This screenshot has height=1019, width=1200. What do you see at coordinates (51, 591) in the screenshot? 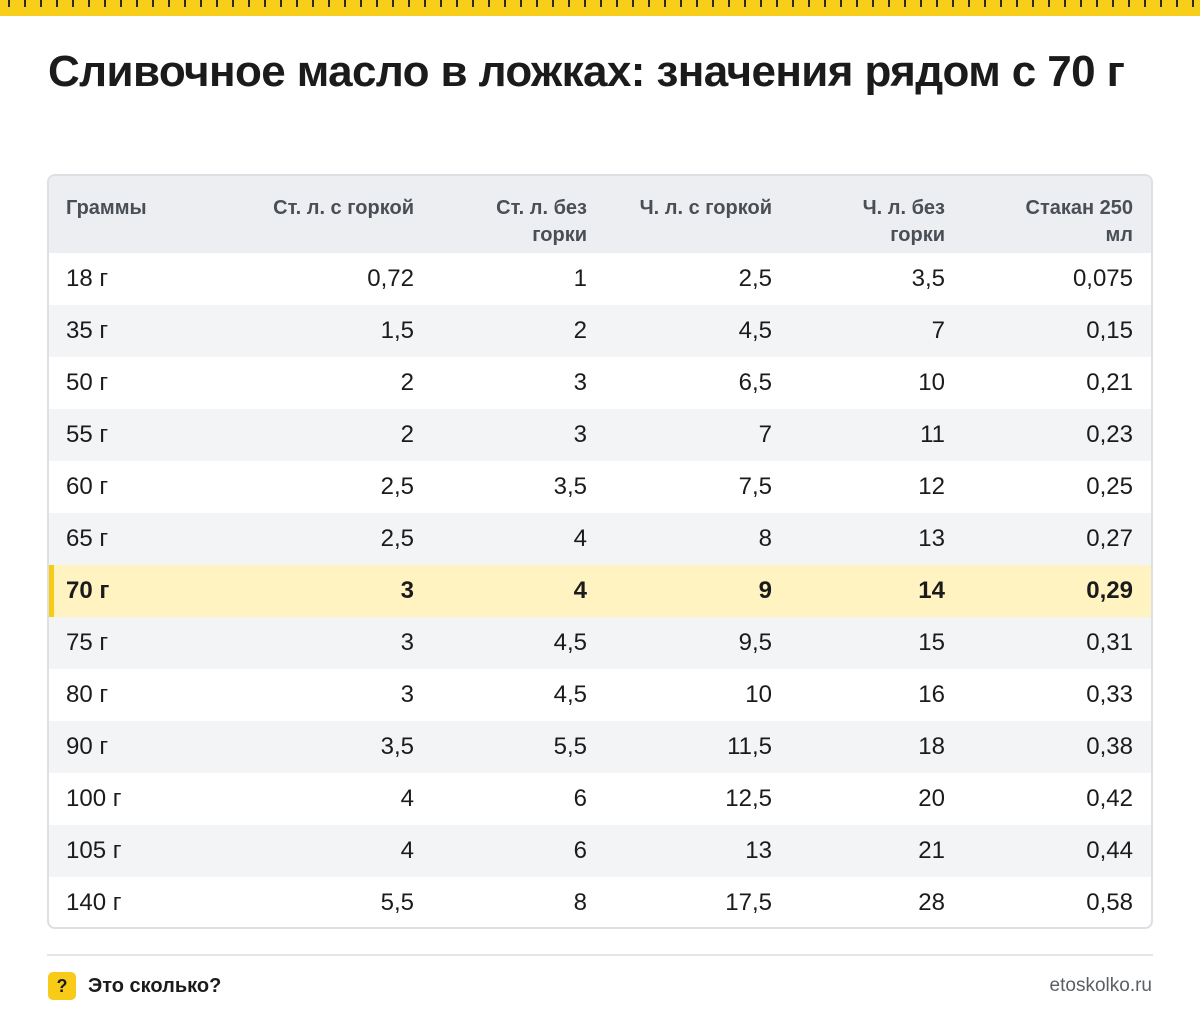
I see `highlight-marker` at bounding box center [51, 591].